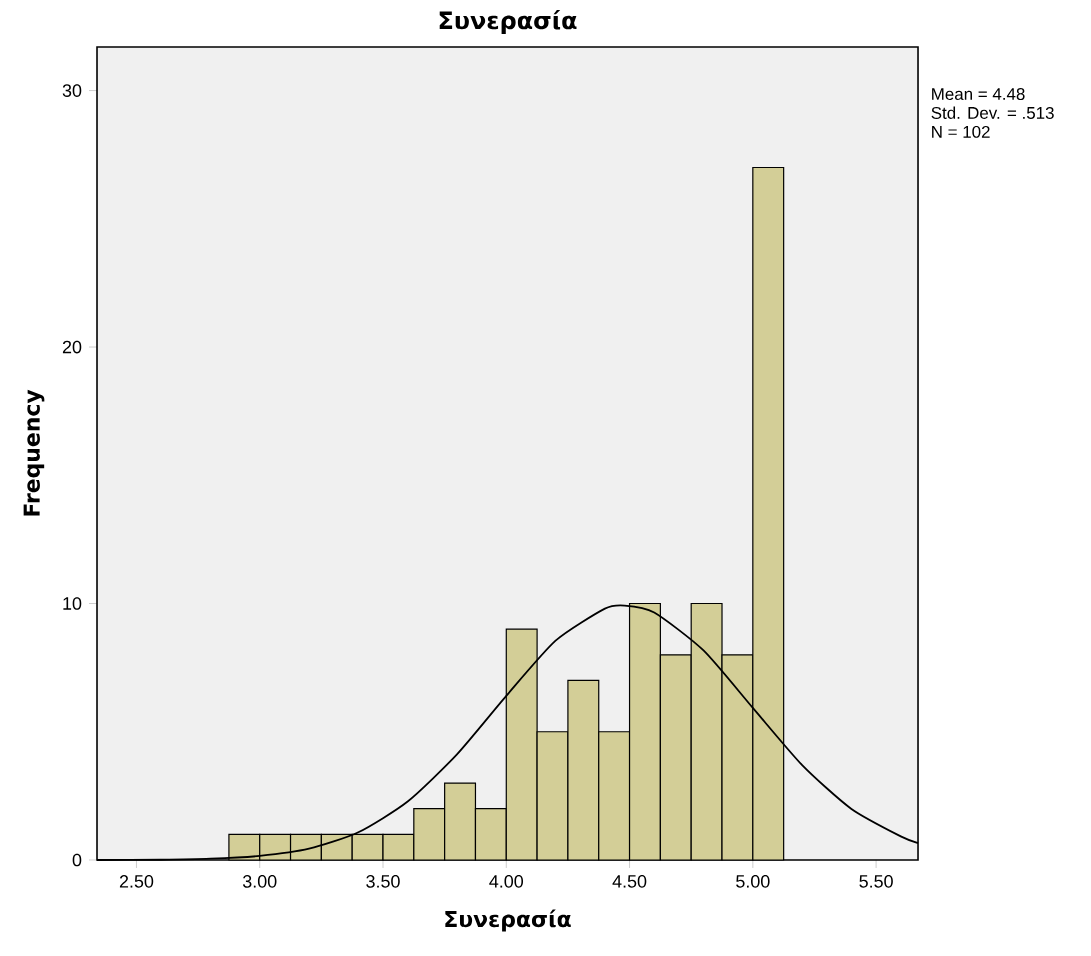  I want to click on y-tick-label: 10, so click(72, 603).